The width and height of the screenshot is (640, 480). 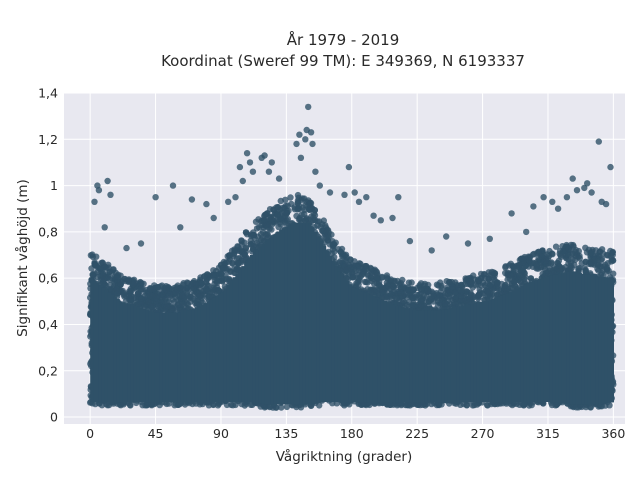 What do you see at coordinates (343, 39) in the screenshot?
I see `chart-title: År 1979 - 2019` at bounding box center [343, 39].